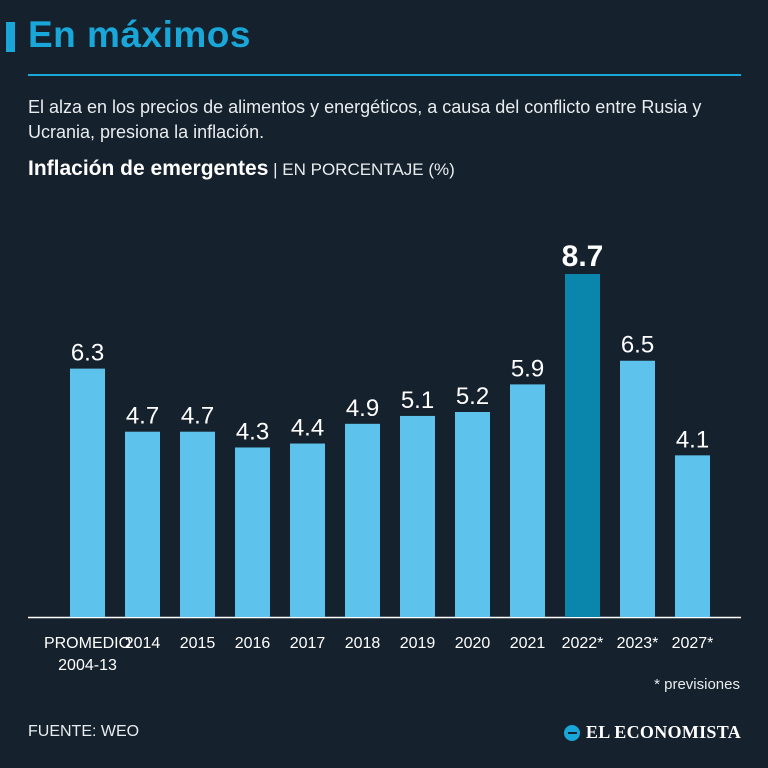 This screenshot has width=768, height=768. What do you see at coordinates (583, 256) in the screenshot?
I see `value-label: 8.7` at bounding box center [583, 256].